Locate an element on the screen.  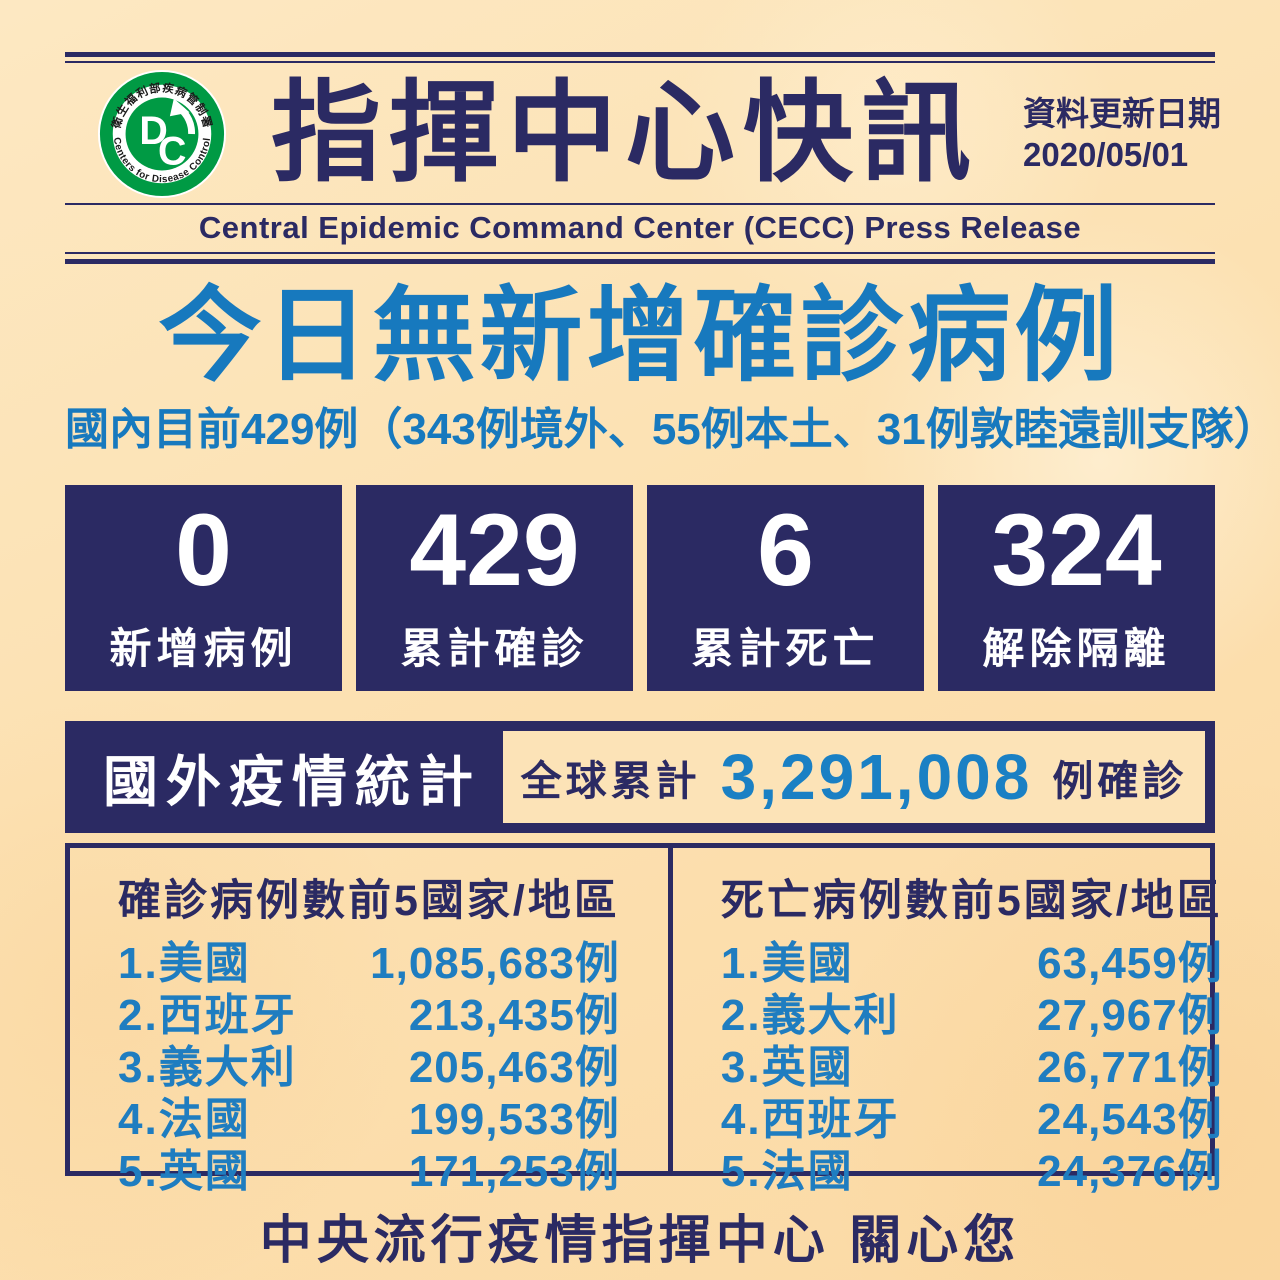
stat-new-cases: 0 新增病例 is located at coordinates (203, 587).